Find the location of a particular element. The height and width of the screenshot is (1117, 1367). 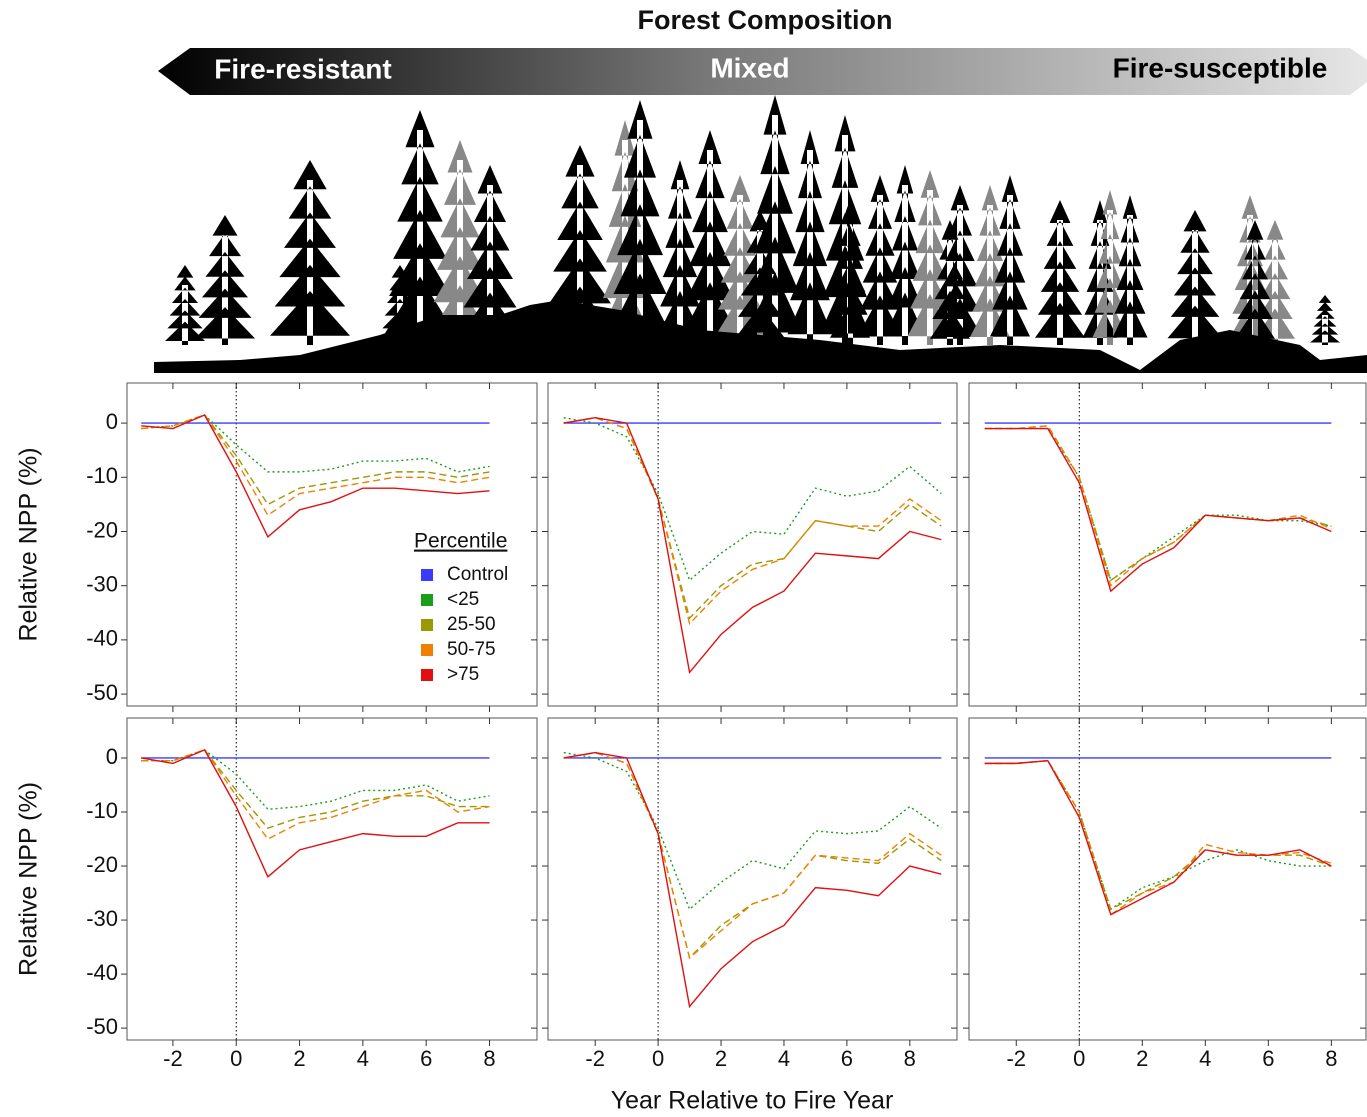

legend-label: 25-50 is located at coordinates (471, 624).